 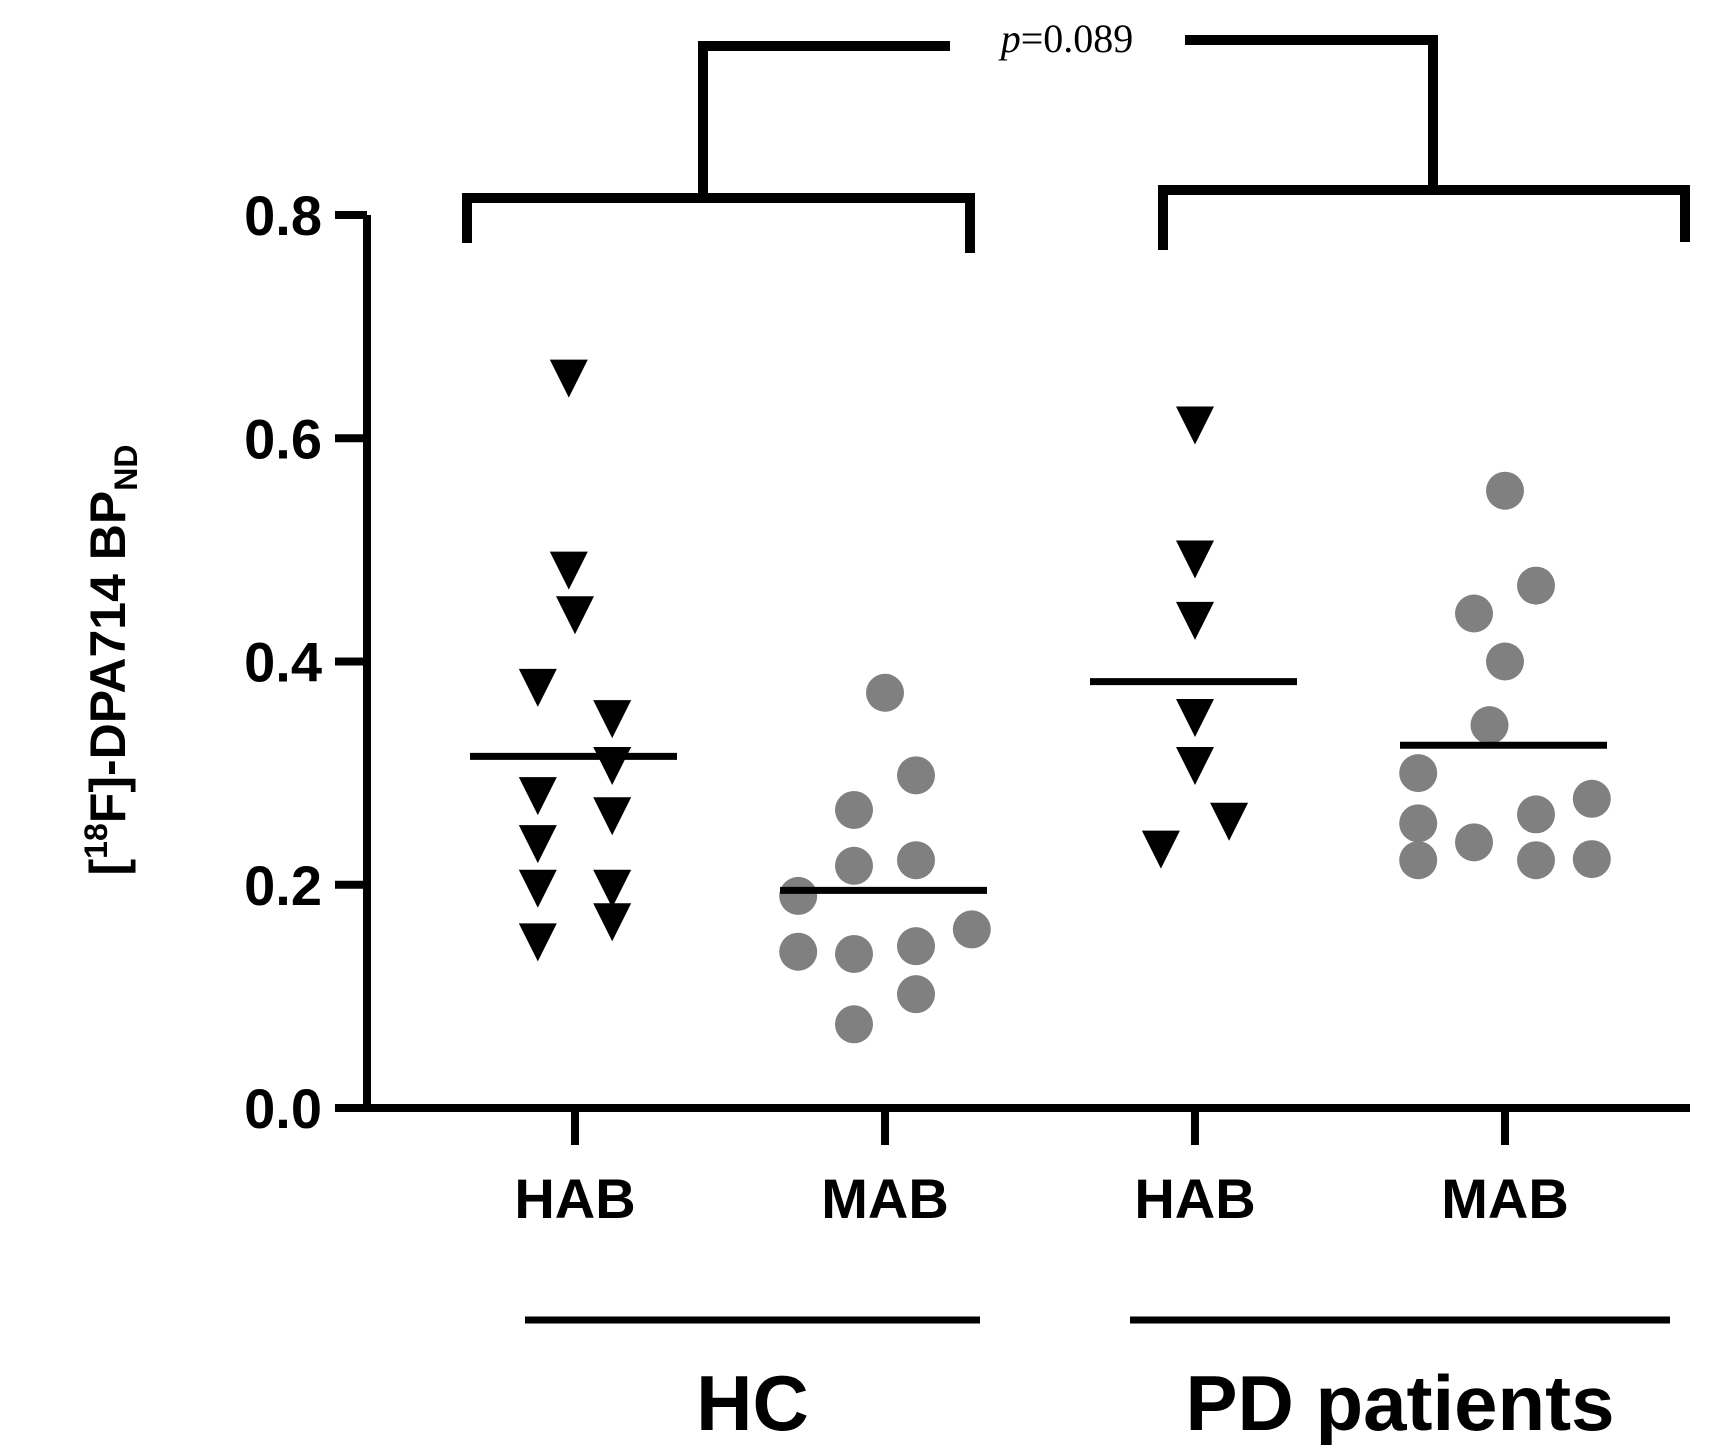 I want to click on y-tick-label: 0.0, so click(x=283, y=1108).